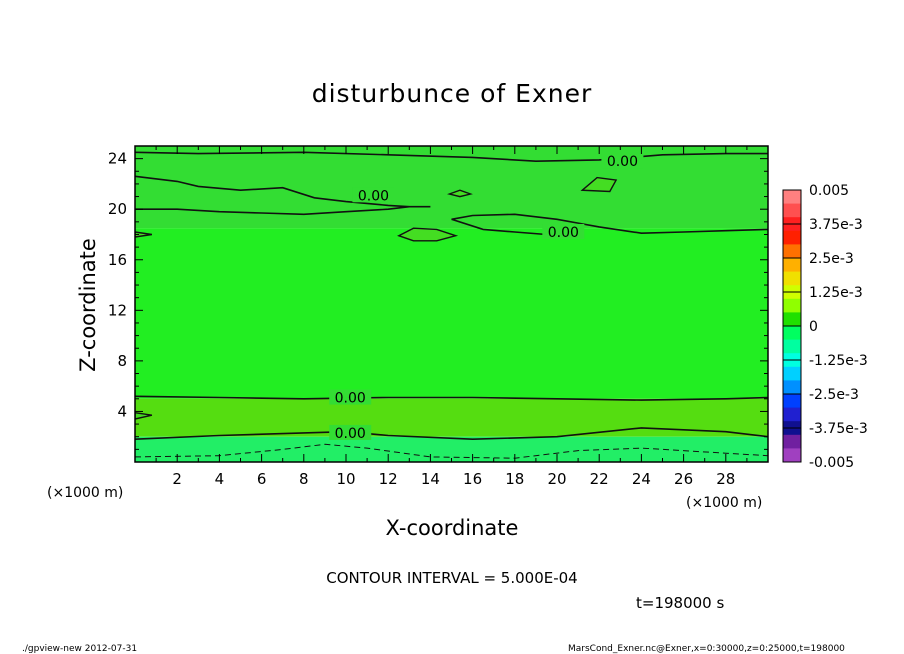 The width and height of the screenshot is (904, 654). I want to click on x-unit-label: (×1000 m), so click(724, 503).